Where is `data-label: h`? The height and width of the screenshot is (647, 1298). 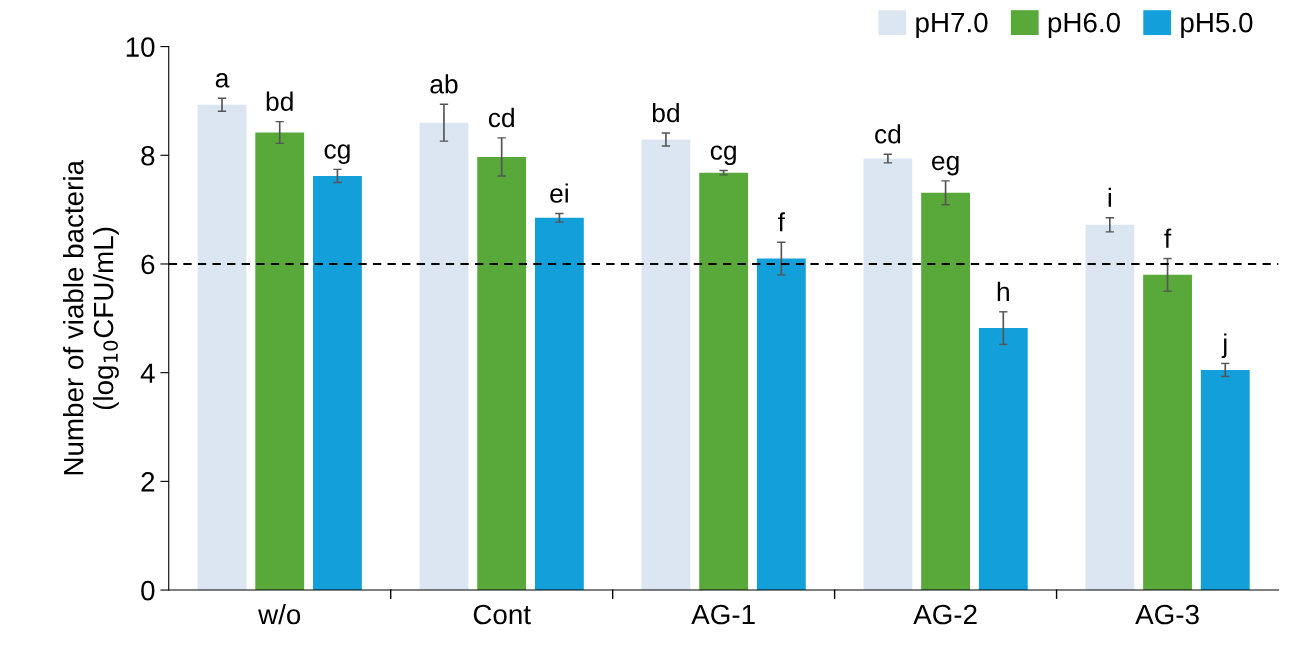 data-label: h is located at coordinates (1003, 291).